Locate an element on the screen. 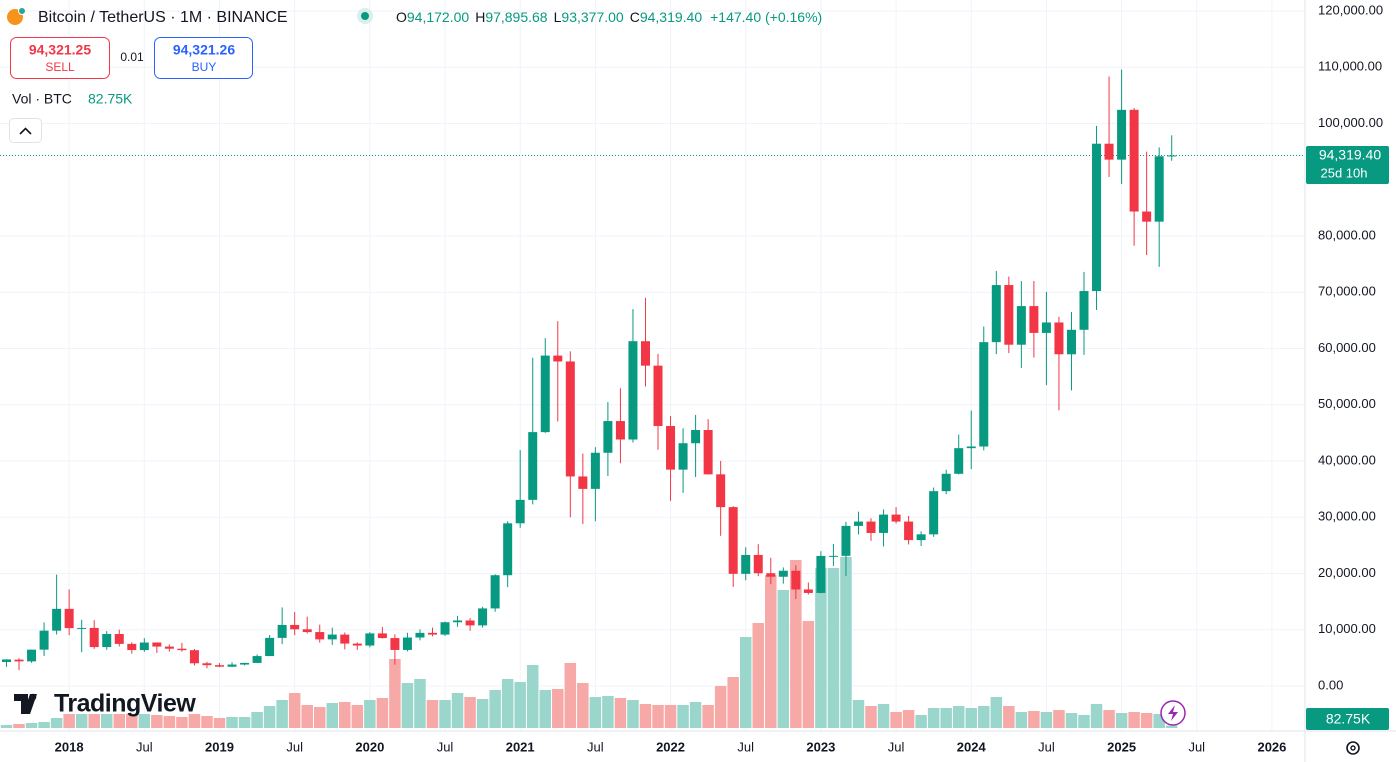  buy-label: BUY is located at coordinates (204, 67).